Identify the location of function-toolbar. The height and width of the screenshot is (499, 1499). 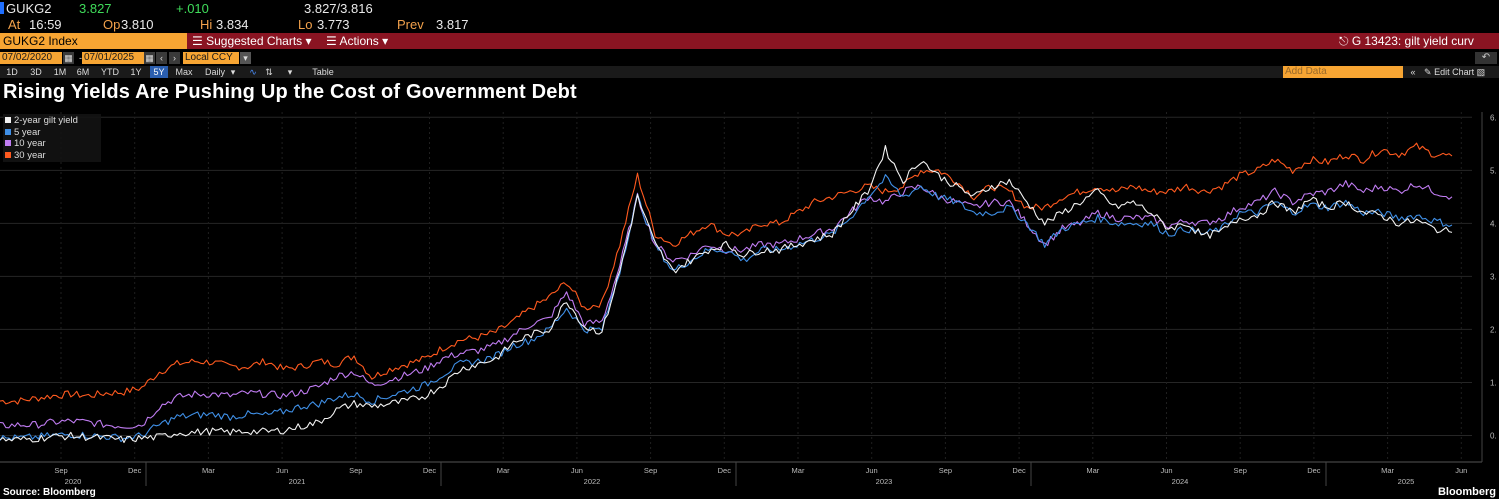
(749, 41).